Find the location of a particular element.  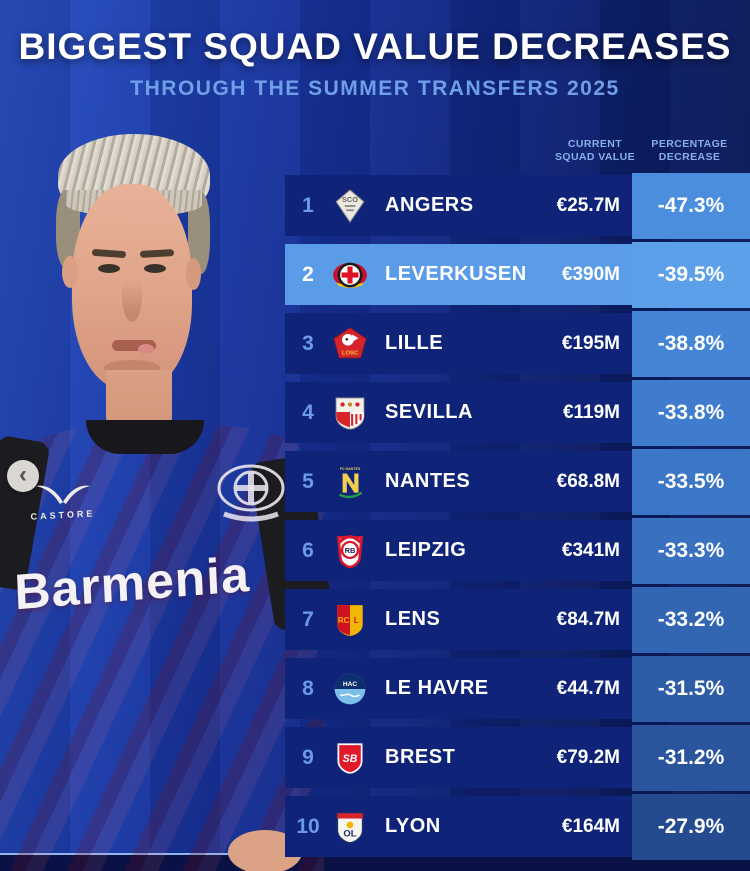

column-header-line: PERCENTAGE is located at coordinates (689, 144).